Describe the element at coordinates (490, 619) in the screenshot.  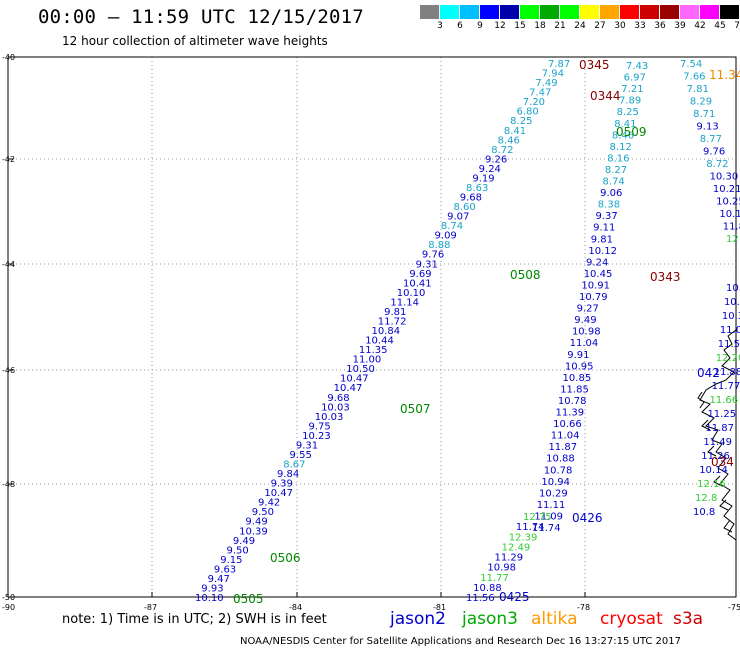
I see `satellite-label-jason3: jason3` at that location.